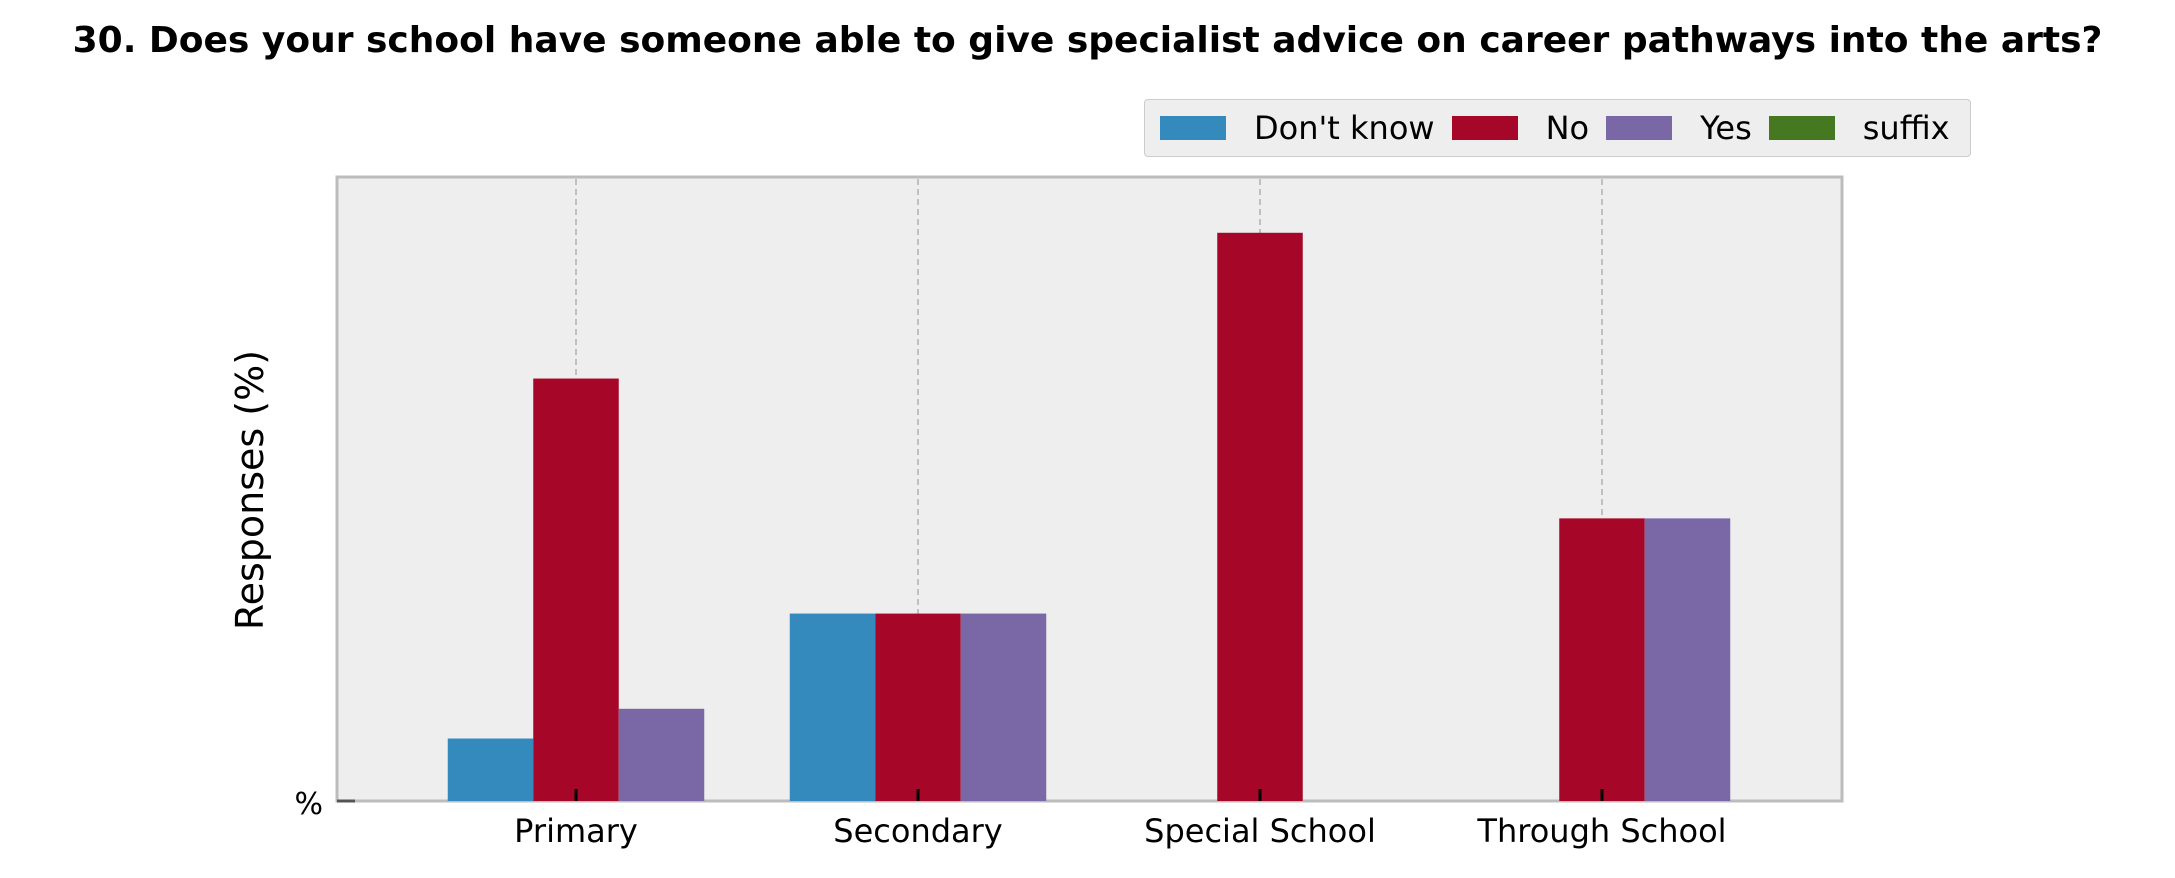 This screenshot has width=2175, height=878. I want to click on legend-item: Yes, so click(1679, 128).